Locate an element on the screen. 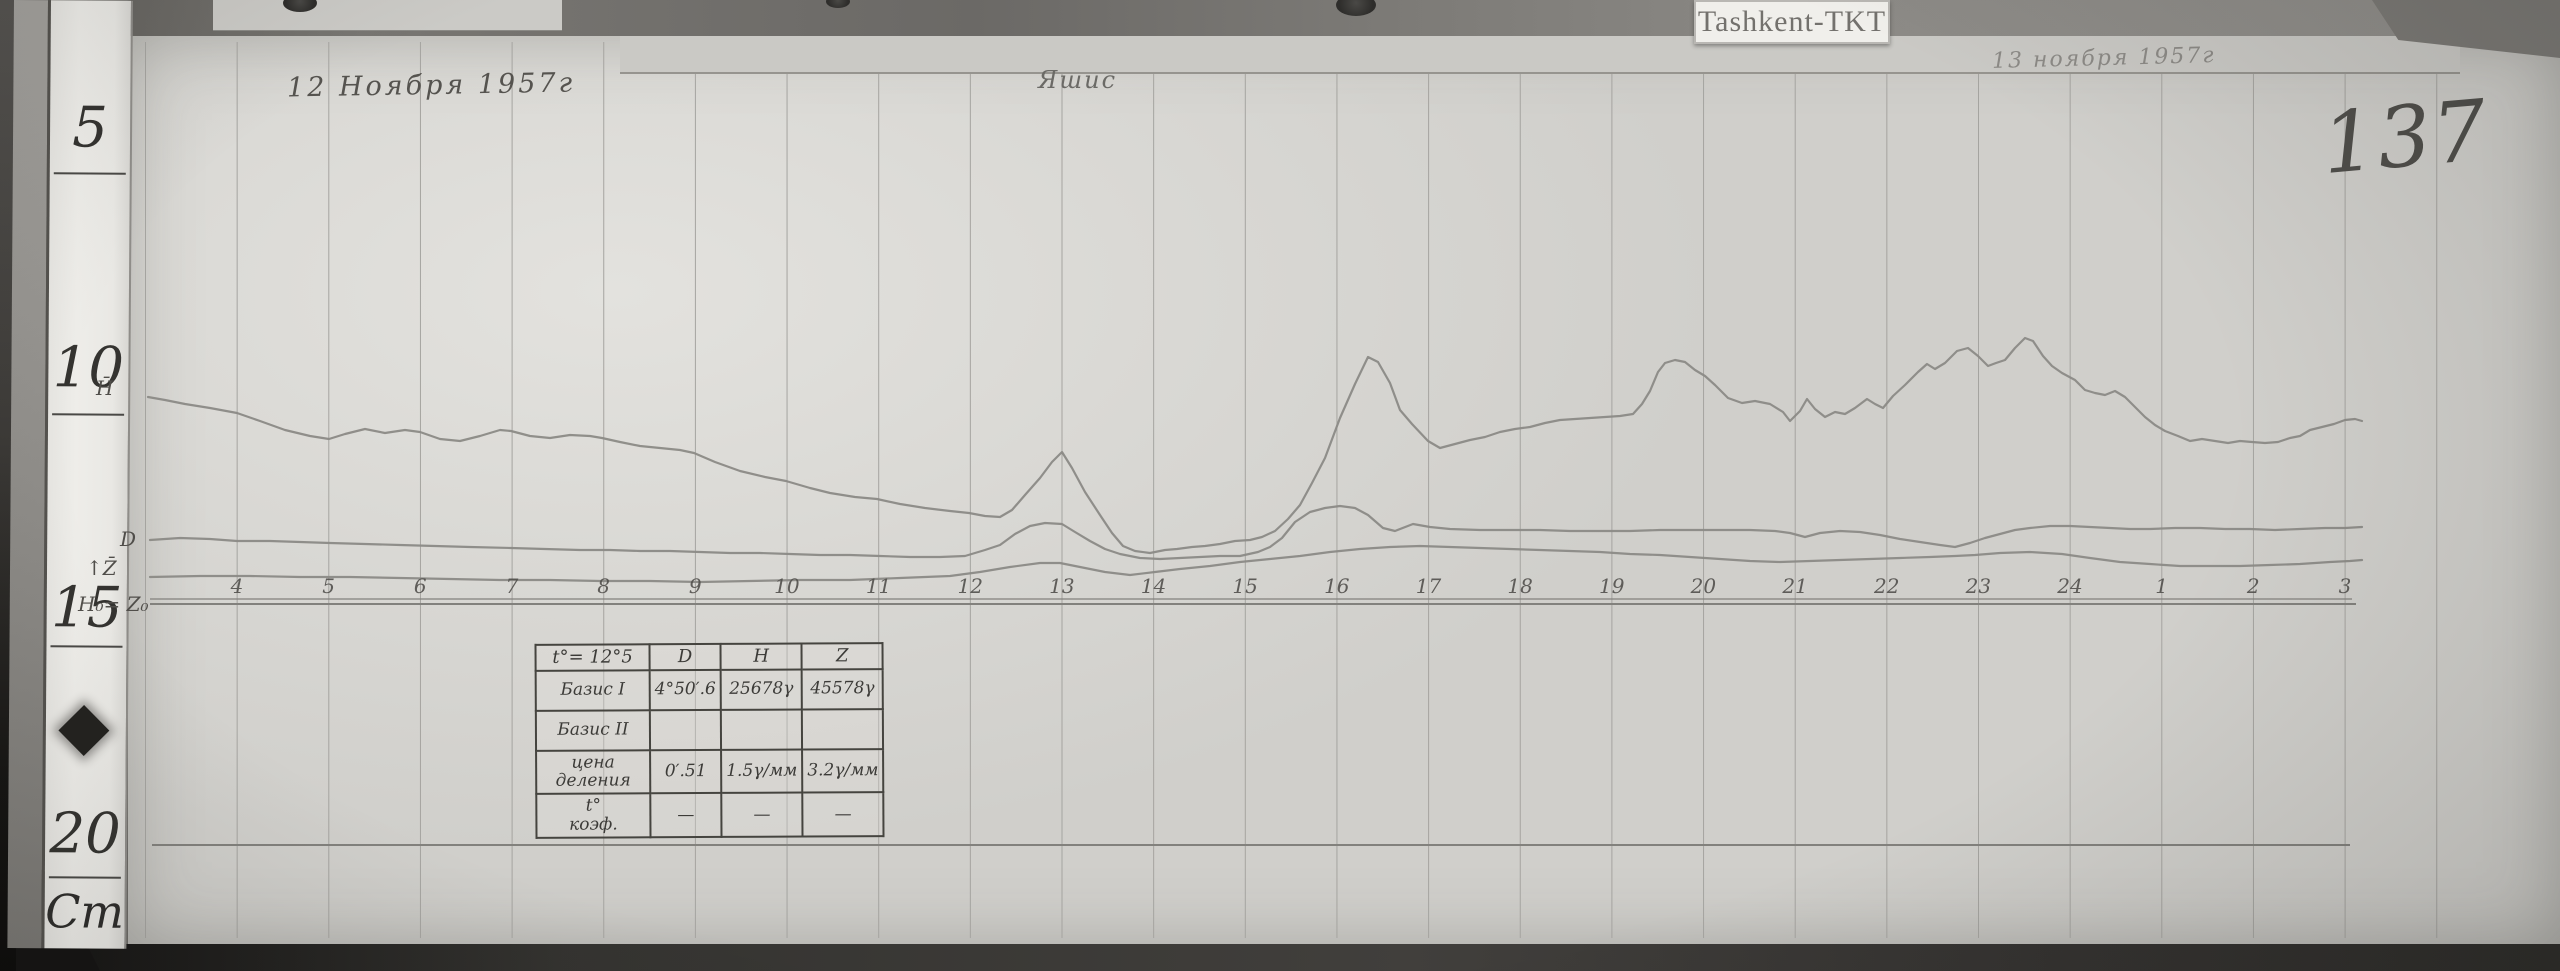  table-cell: 1.5γ/мм is located at coordinates (762, 771).